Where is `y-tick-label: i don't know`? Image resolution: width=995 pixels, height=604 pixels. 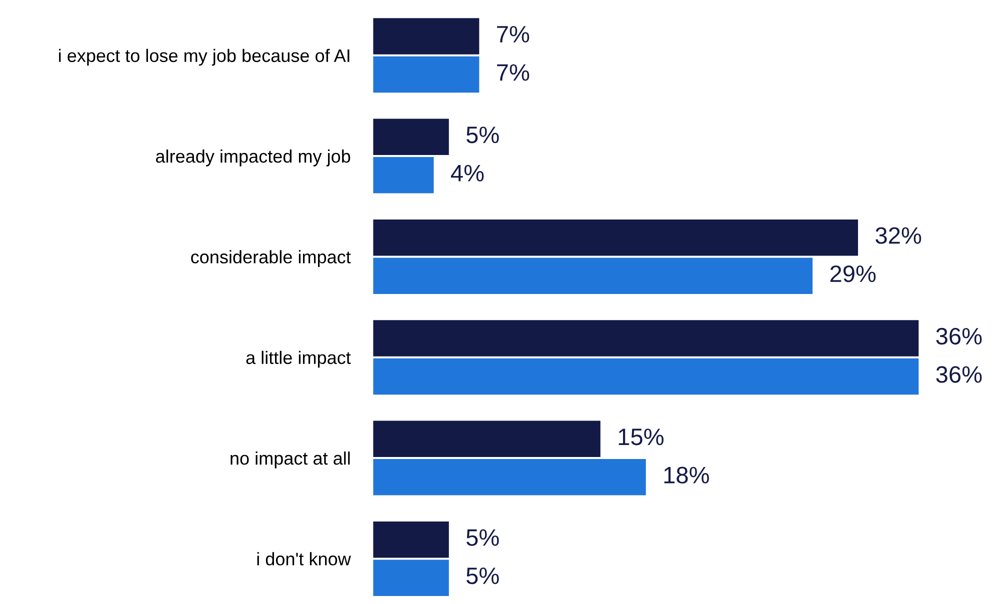
y-tick-label: i don't know is located at coordinates (304, 559).